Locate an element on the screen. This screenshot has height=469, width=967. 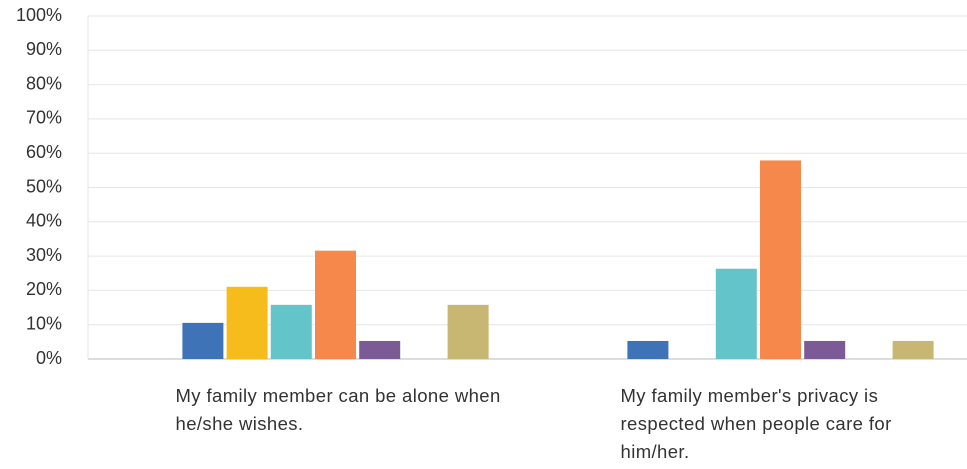
y-tick-label: 60% is located at coordinates (44, 152).